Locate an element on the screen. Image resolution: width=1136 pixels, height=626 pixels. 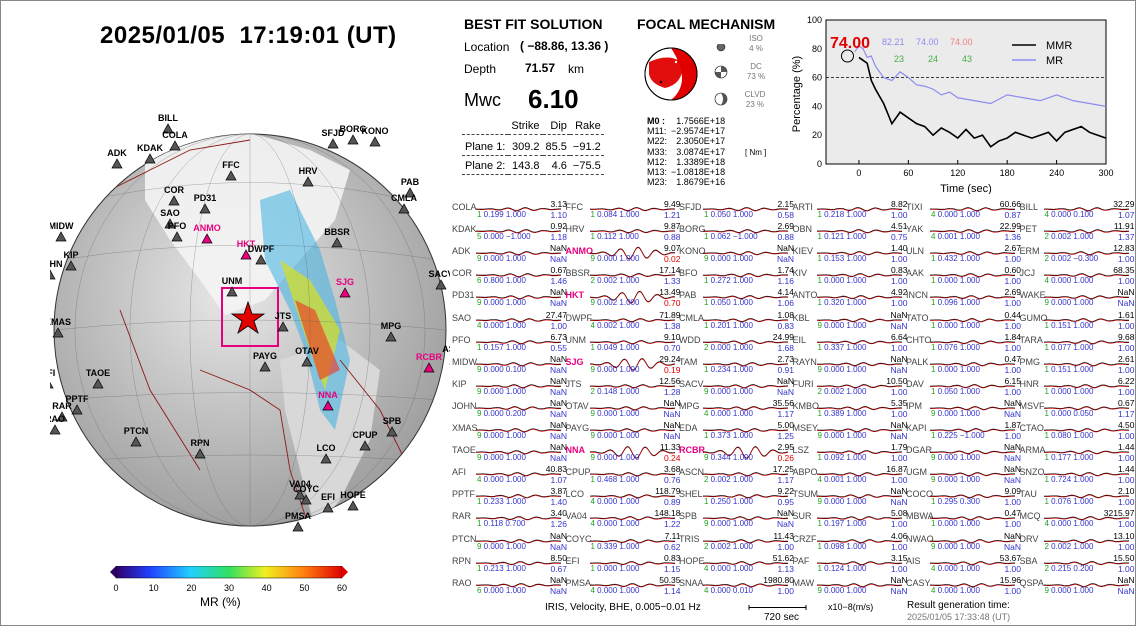
station-cell: JOHN 9 0.000 0.200 NaN NaN is located at coordinates (510, 409).